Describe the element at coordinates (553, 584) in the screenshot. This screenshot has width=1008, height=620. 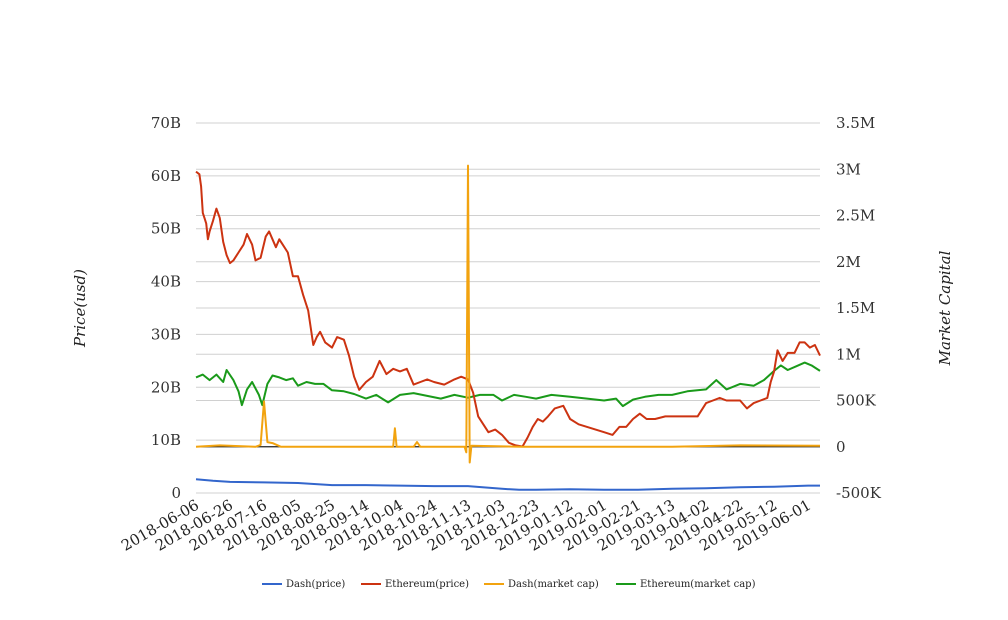
I see `legend-label: Dash(market cap)` at that location.